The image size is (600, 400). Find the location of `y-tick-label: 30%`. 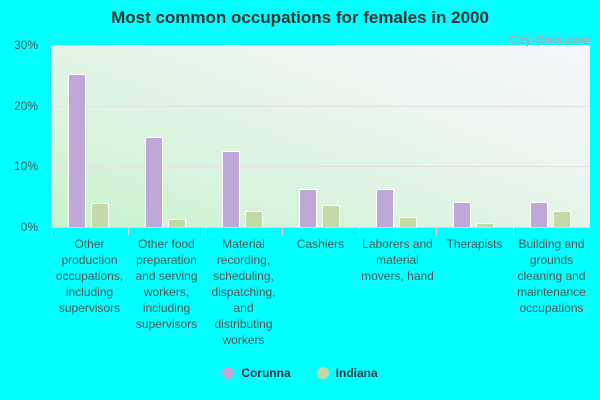

y-tick-label: 30% is located at coordinates (25, 45).